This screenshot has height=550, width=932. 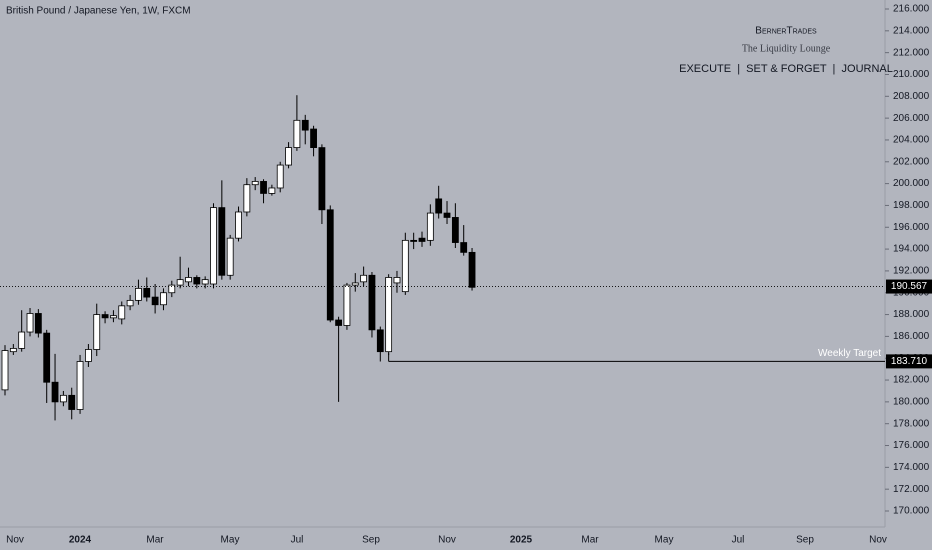 What do you see at coordinates (849, 353) in the screenshot?
I see `target-label: Weekly Target` at bounding box center [849, 353].